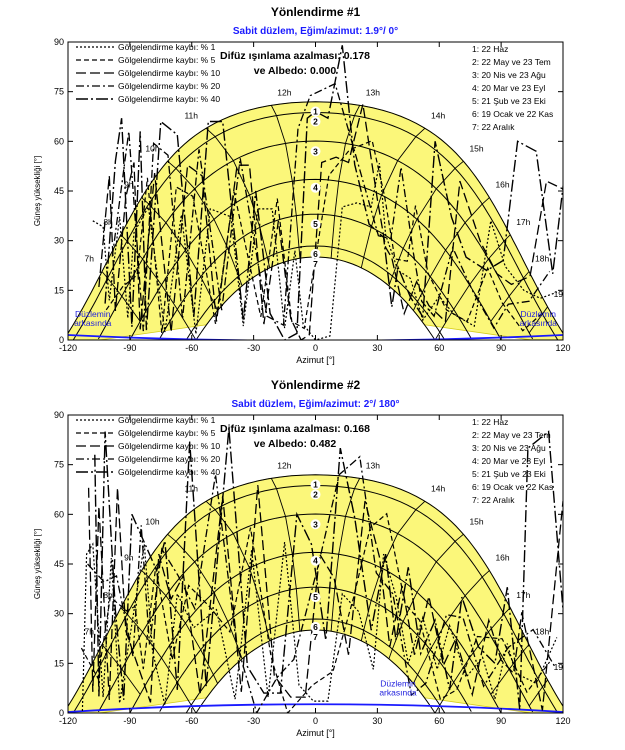 This screenshot has height=750, width=625. I want to click on behind-plane-label-left: arkasında, so click(93, 323).